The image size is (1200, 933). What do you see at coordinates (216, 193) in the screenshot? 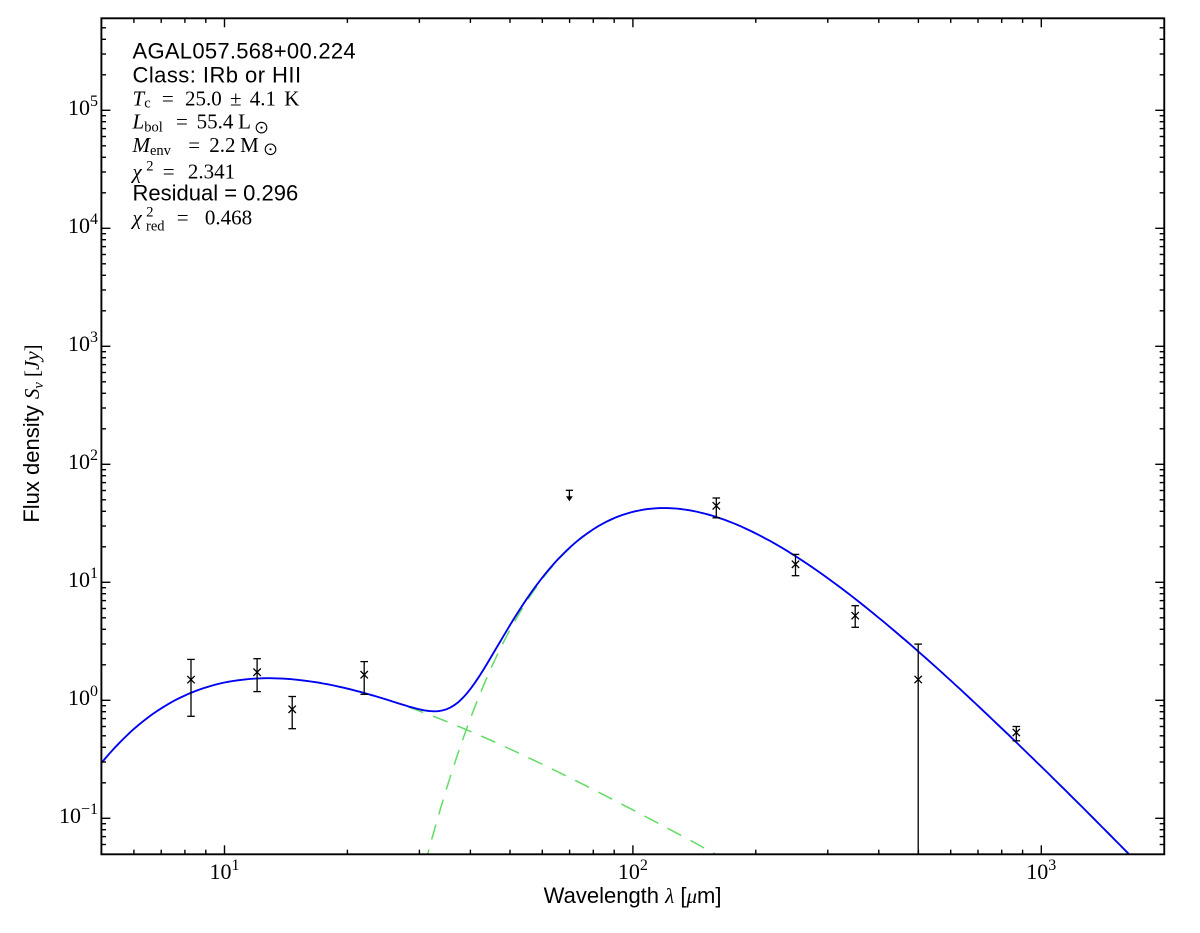
I see `svg-text: Residual = 0.296` at bounding box center [216, 193].